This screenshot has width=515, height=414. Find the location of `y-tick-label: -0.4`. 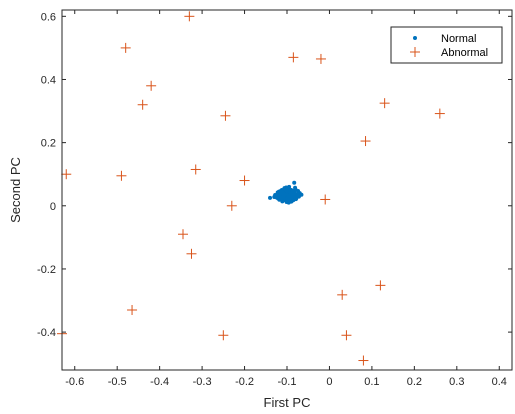

y-tick-label: -0.4 is located at coordinates (46, 333).